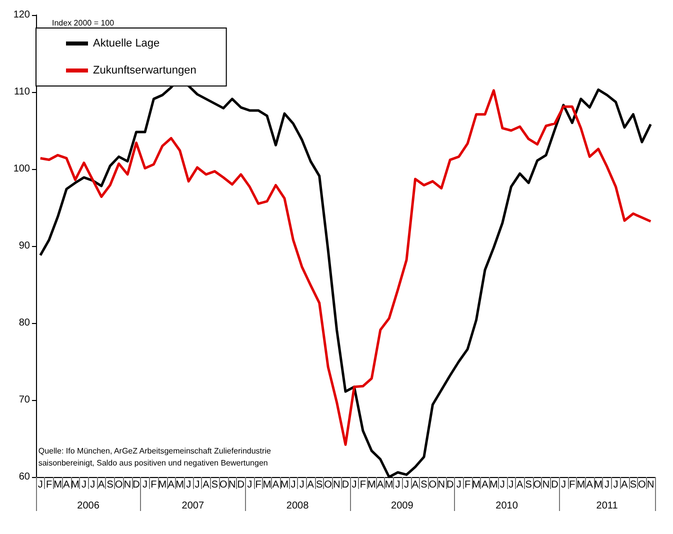 The width and height of the screenshot is (673, 534). I want to click on y-tick-label: 90, so click(24, 246).